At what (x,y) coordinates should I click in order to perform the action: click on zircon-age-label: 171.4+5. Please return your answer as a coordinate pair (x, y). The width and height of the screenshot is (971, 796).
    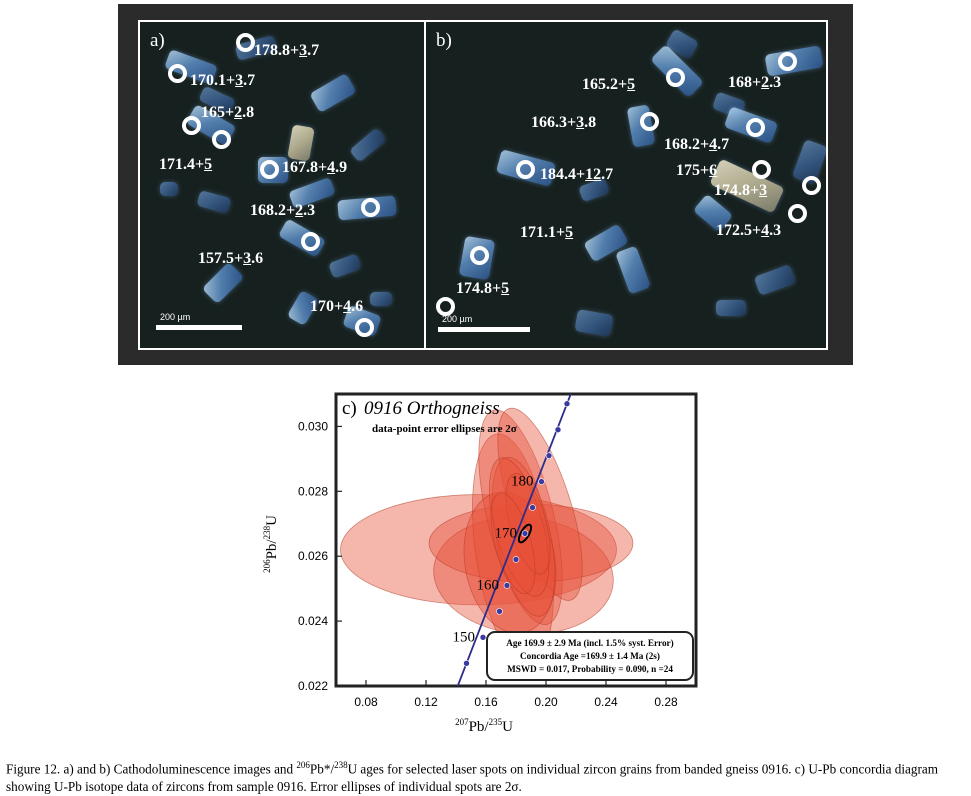
    Looking at the image, I should click on (186, 164).